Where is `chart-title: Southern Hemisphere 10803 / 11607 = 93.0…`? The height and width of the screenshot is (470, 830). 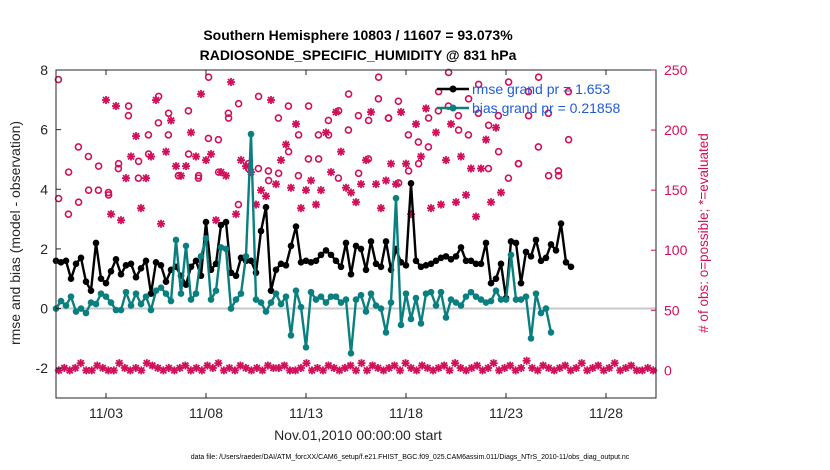 chart-title: Southern Hemisphere 10803 / 11607 = 93.0… is located at coordinates (358, 35).